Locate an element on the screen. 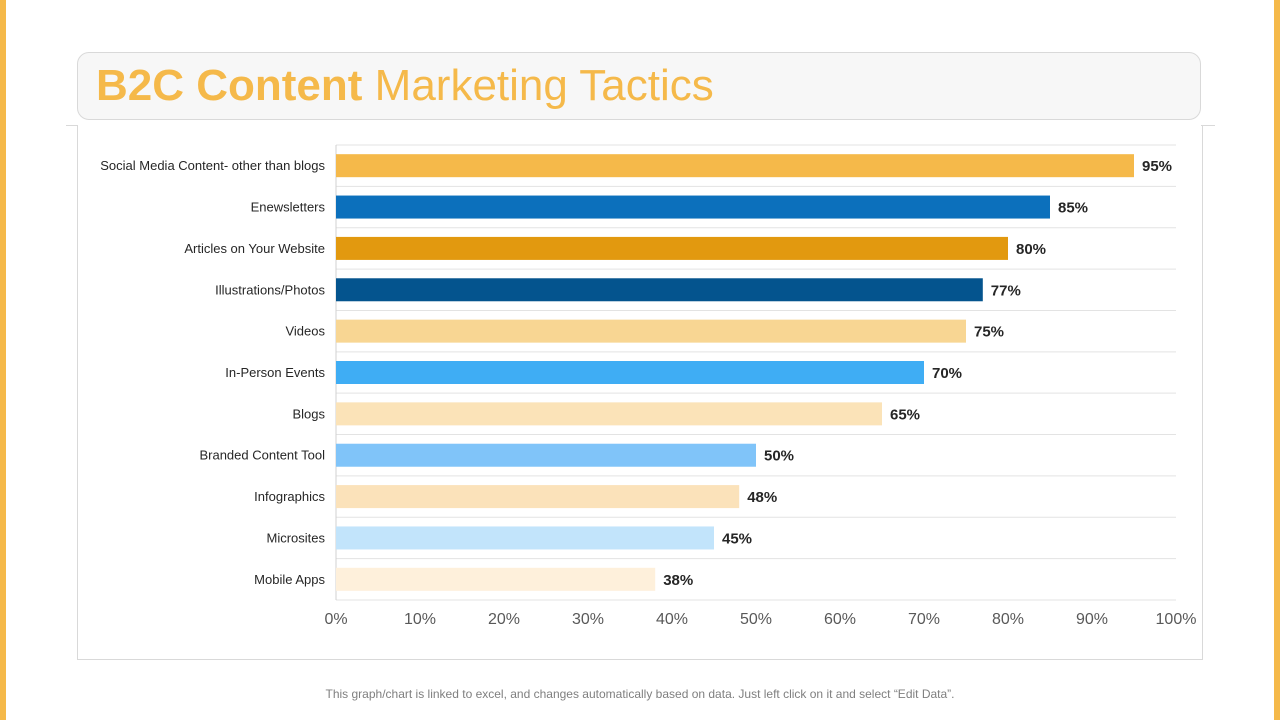  page-title: B2C Content Marketing Tactics is located at coordinates (405, 86).